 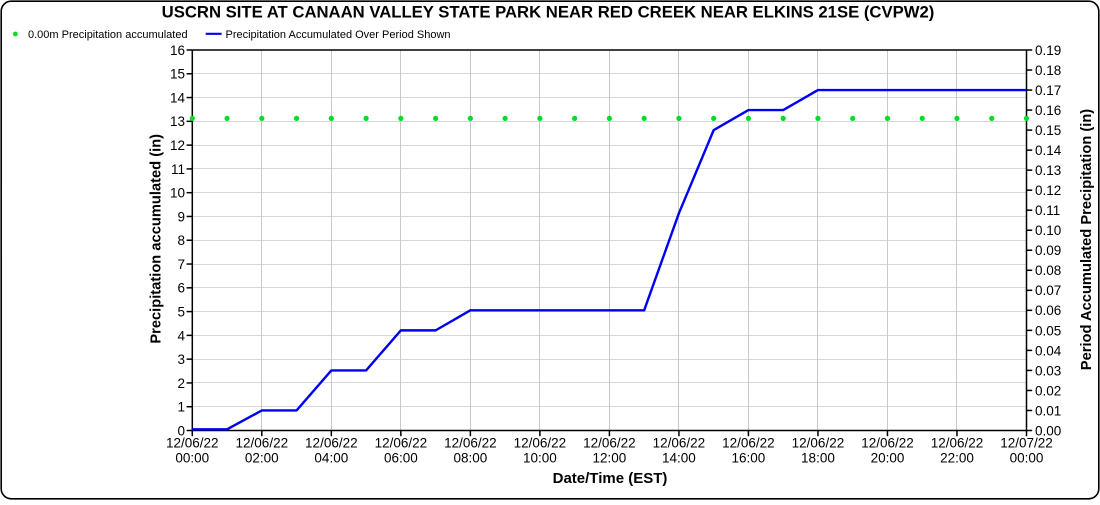 I want to click on svg-text: 0.11, so click(x=1047, y=210).